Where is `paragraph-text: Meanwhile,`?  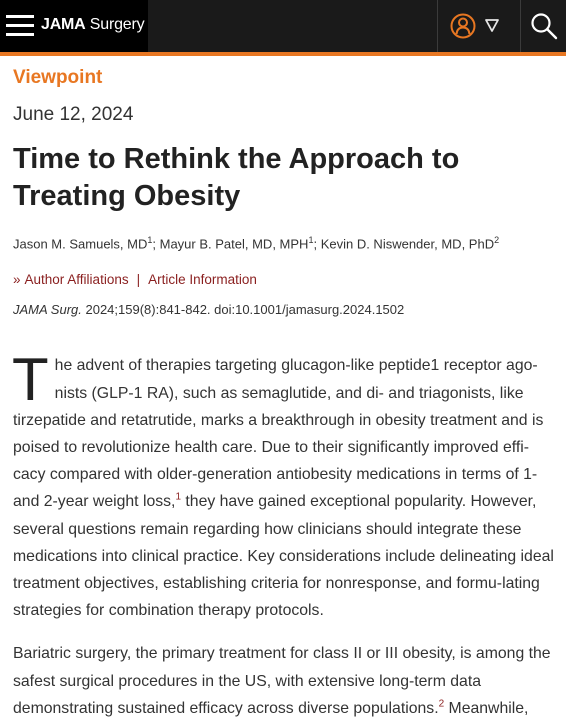
paragraph-text: Meanwhile, is located at coordinates (486, 708).